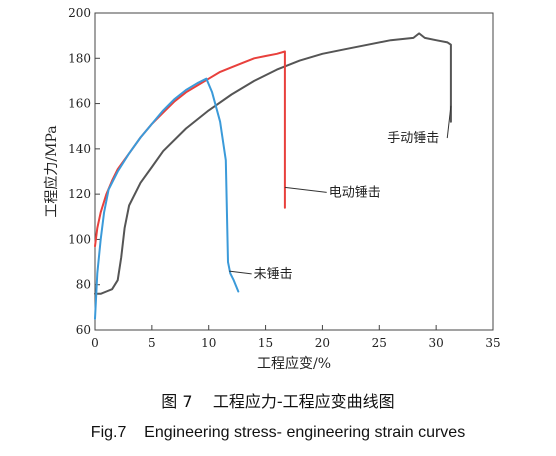 Image resolution: width=556 pixels, height=456 pixels. Describe the element at coordinates (413, 138) in the screenshot. I see `annotation-label: 手动锤击` at that location.